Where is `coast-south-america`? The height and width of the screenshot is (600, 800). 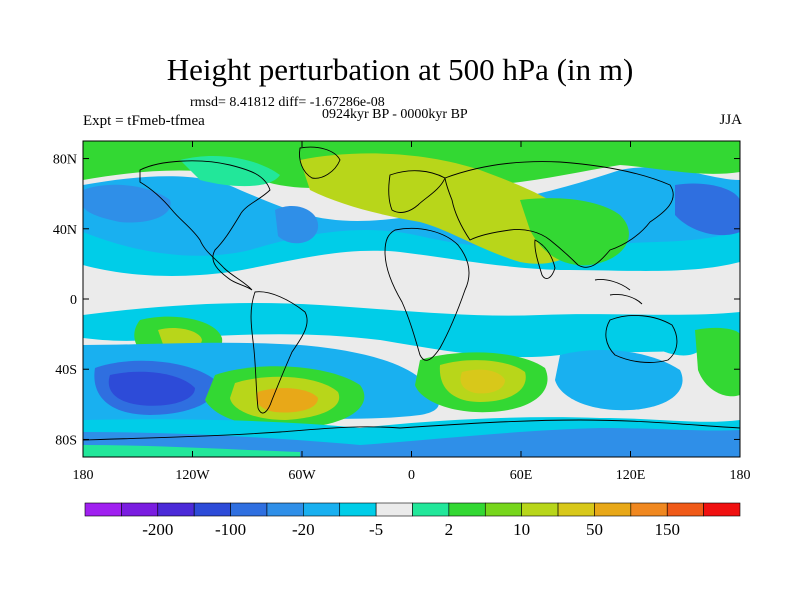
coast-south-america is located at coordinates (279, 352).